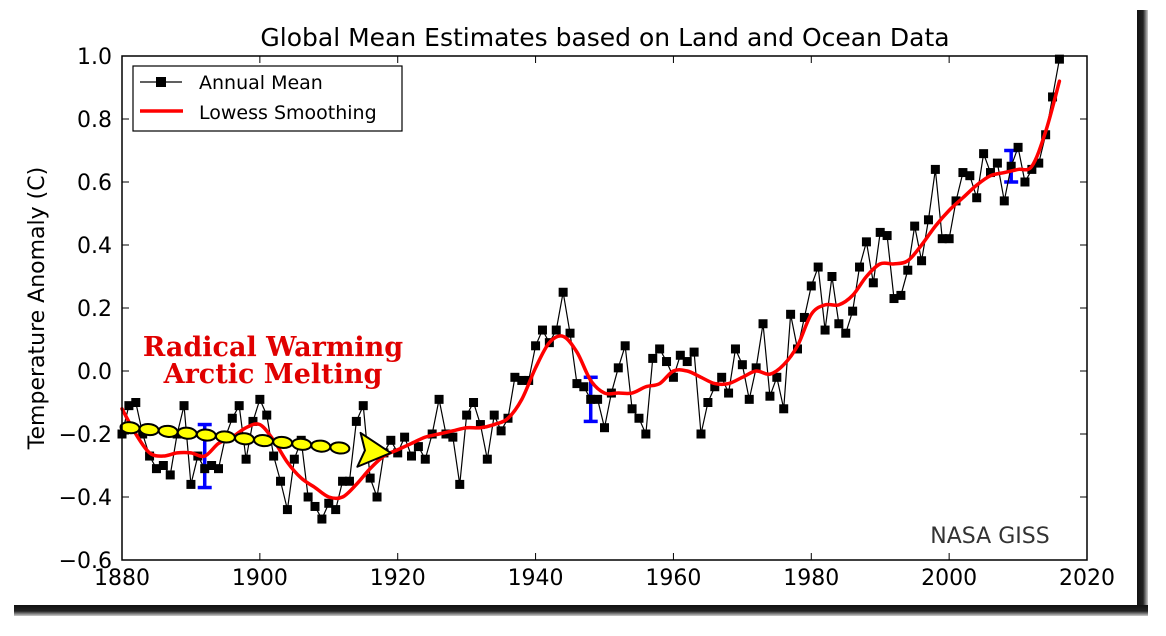  What do you see at coordinates (374, 449) in the screenshot?
I see `arrow-head` at bounding box center [374, 449].